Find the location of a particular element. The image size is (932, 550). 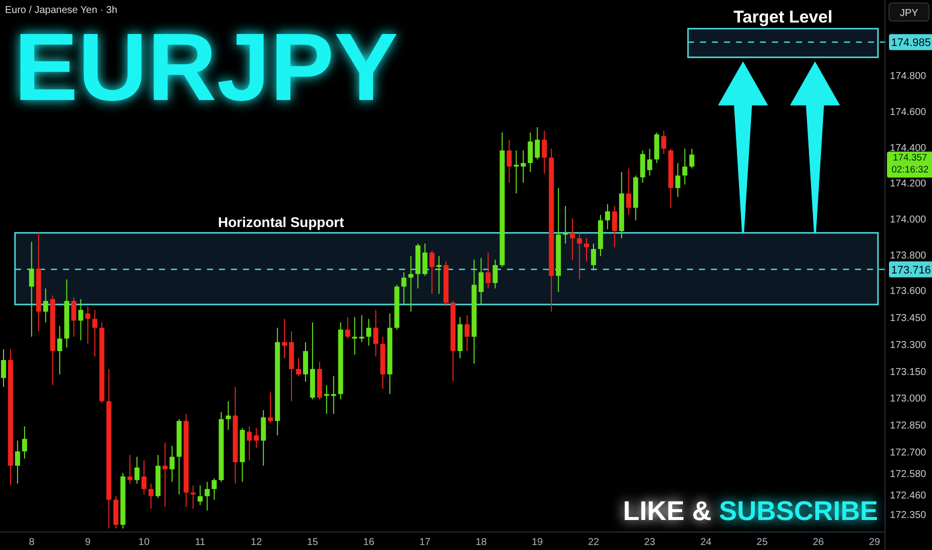

x-tick-label: 18 is located at coordinates (482, 542).